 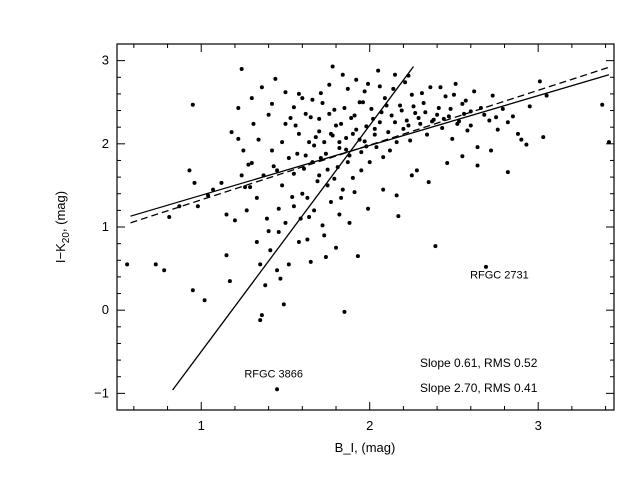 What do you see at coordinates (369, 425) in the screenshot?
I see `x-tick-label: 2` at bounding box center [369, 425].